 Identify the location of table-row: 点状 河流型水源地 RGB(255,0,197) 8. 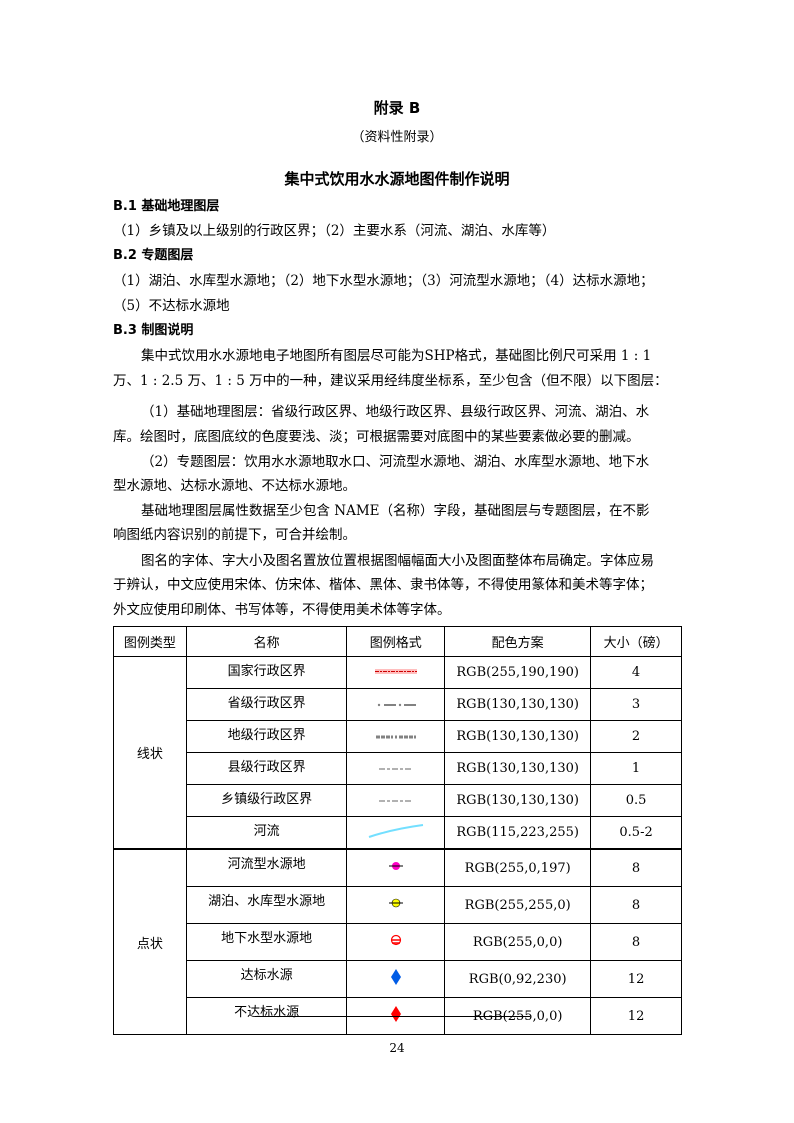
(397, 941).